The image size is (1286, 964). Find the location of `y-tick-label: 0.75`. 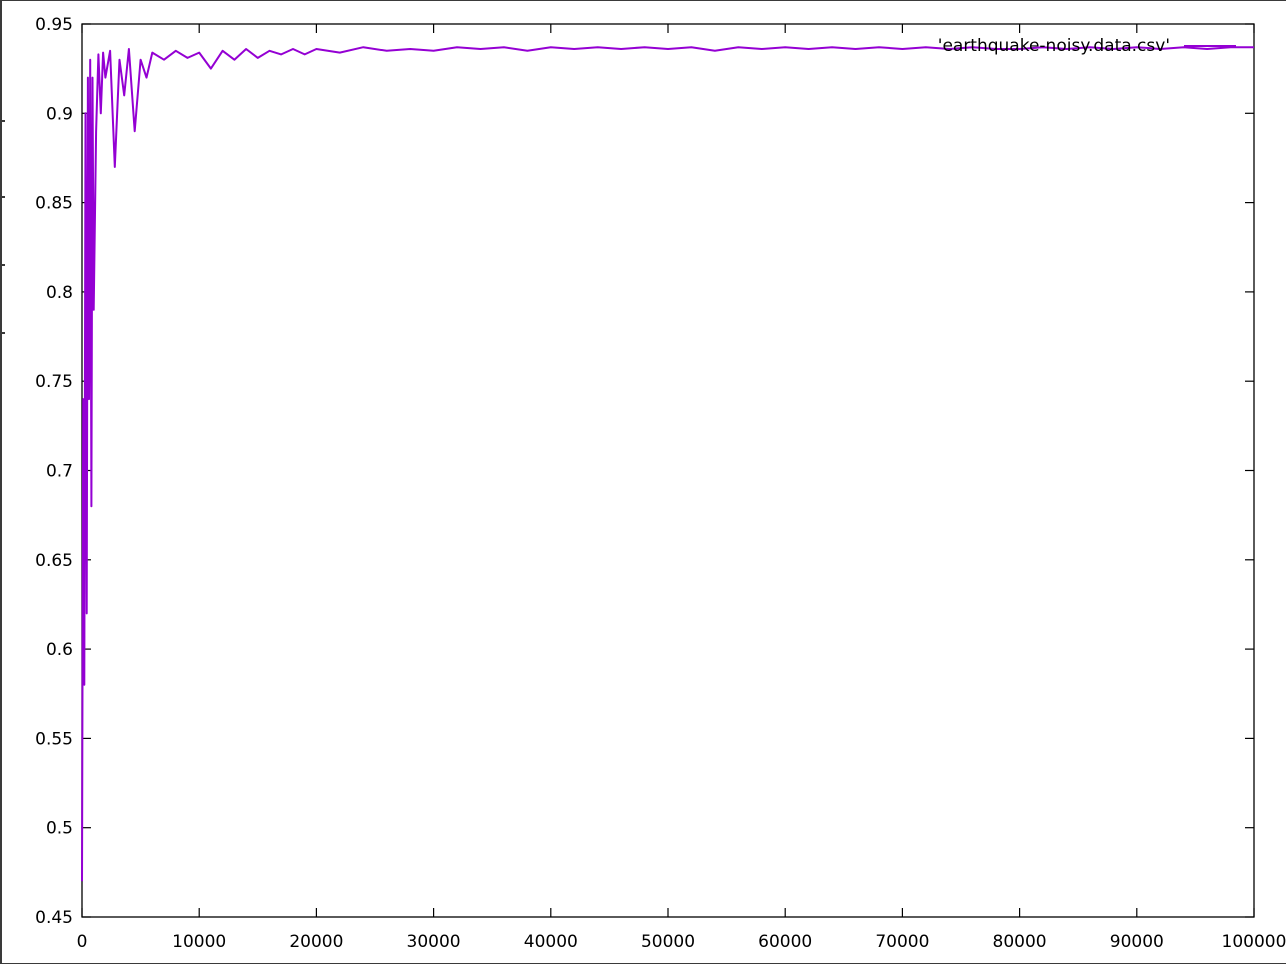

y-tick-label: 0.75 is located at coordinates (54, 382).